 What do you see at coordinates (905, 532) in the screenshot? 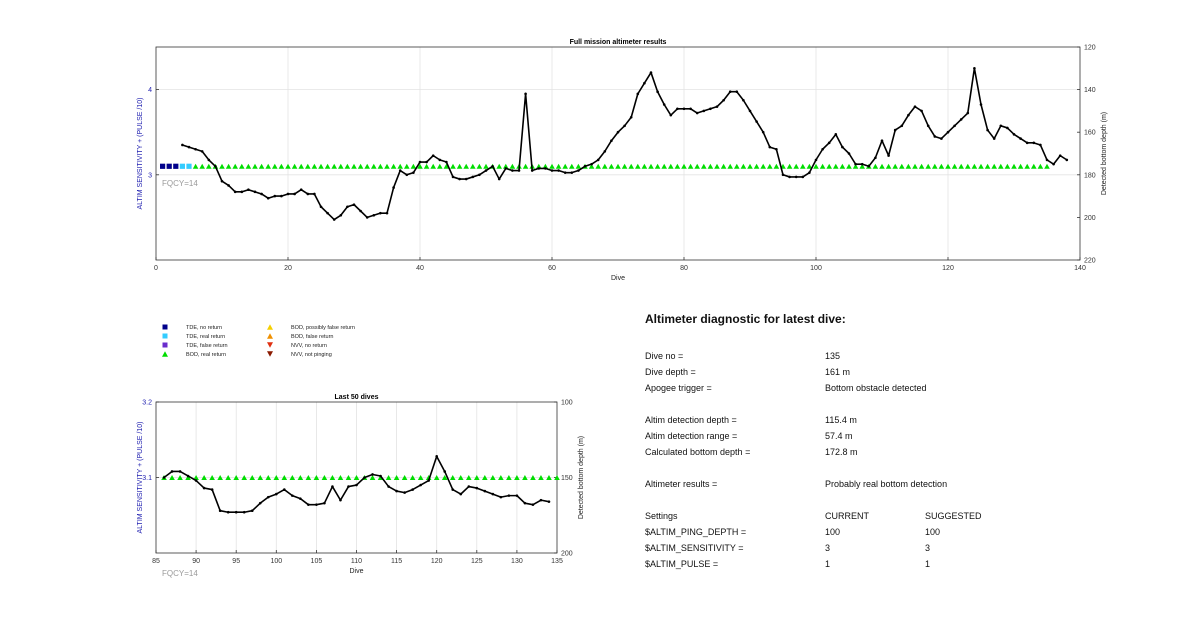
I see `ping-depth-row: $ALTIM_PING_DEPTH = 100 100` at bounding box center [905, 532].